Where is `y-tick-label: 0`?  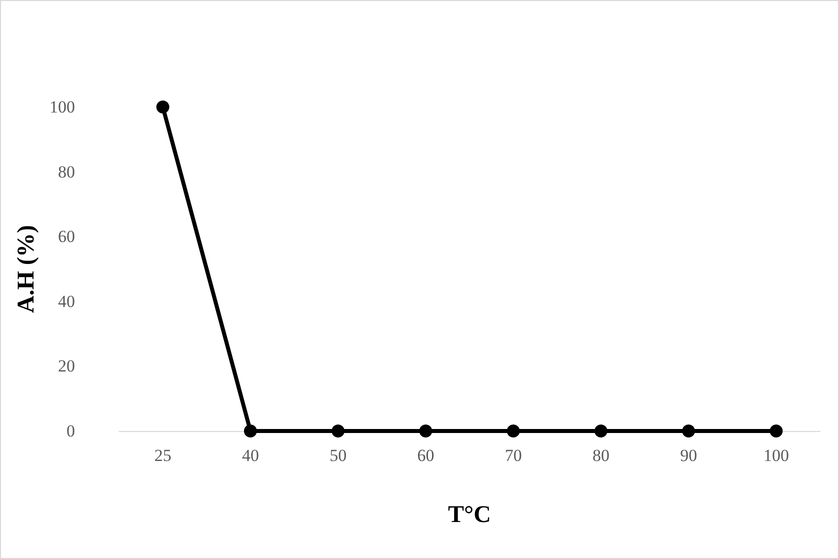 y-tick-label: 0 is located at coordinates (70, 431).